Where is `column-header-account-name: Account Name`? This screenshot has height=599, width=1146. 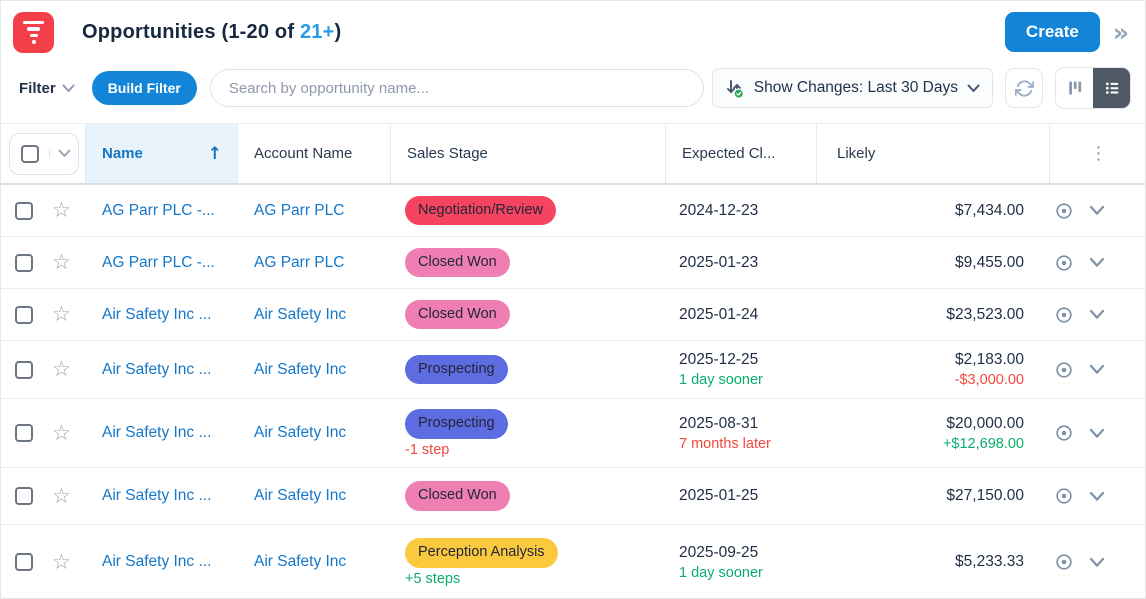 column-header-account-name: Account Name is located at coordinates (314, 153).